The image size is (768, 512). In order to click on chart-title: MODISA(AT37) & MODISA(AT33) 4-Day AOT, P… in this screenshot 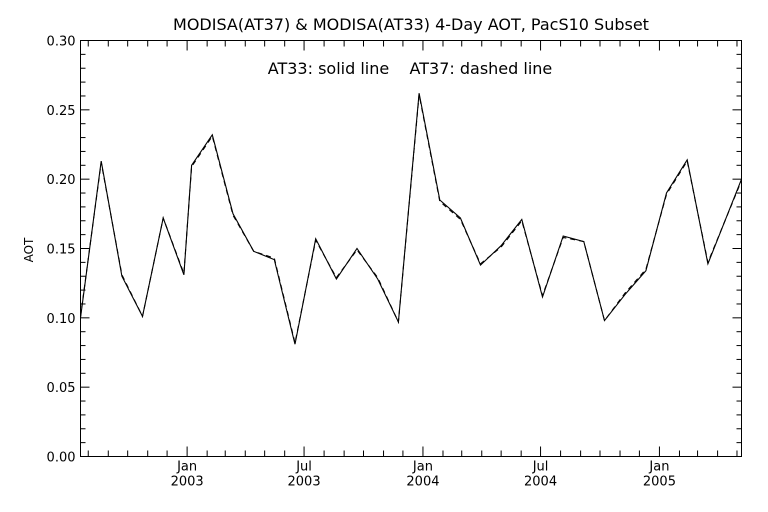, I will do `click(411, 24)`.